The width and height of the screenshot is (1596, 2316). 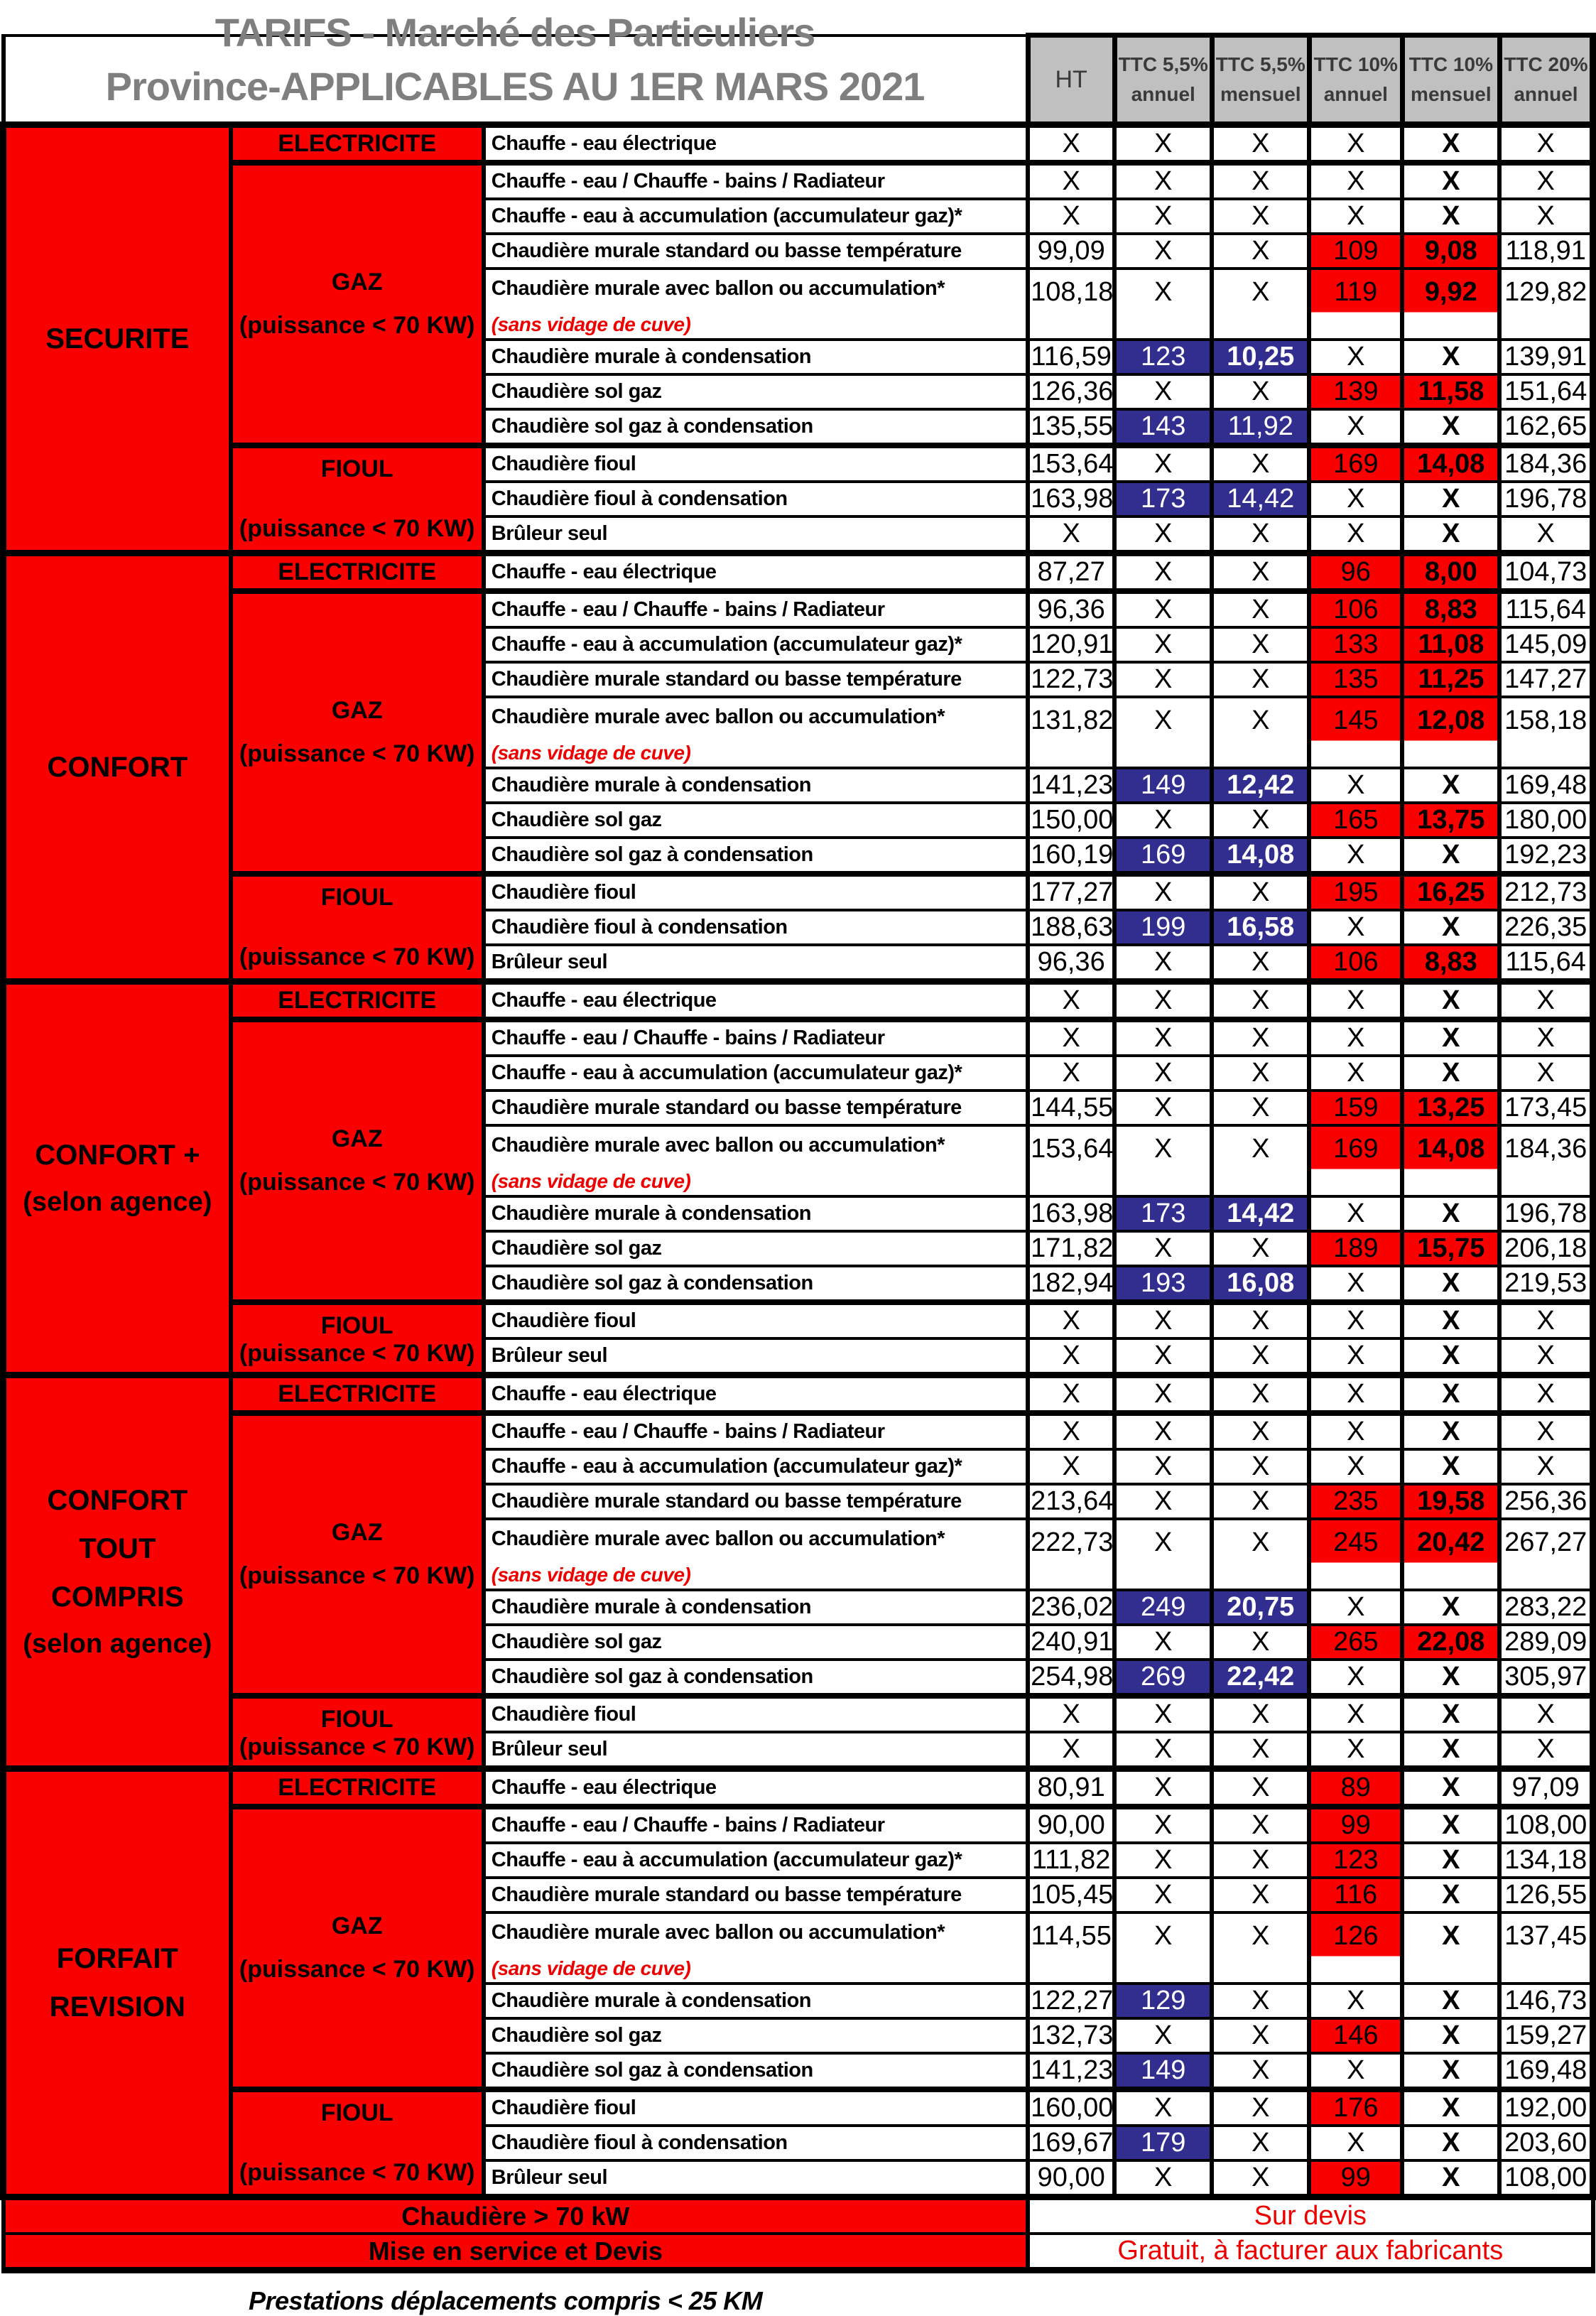 I want to click on price-cell: 131,82, so click(x=1071, y=732).